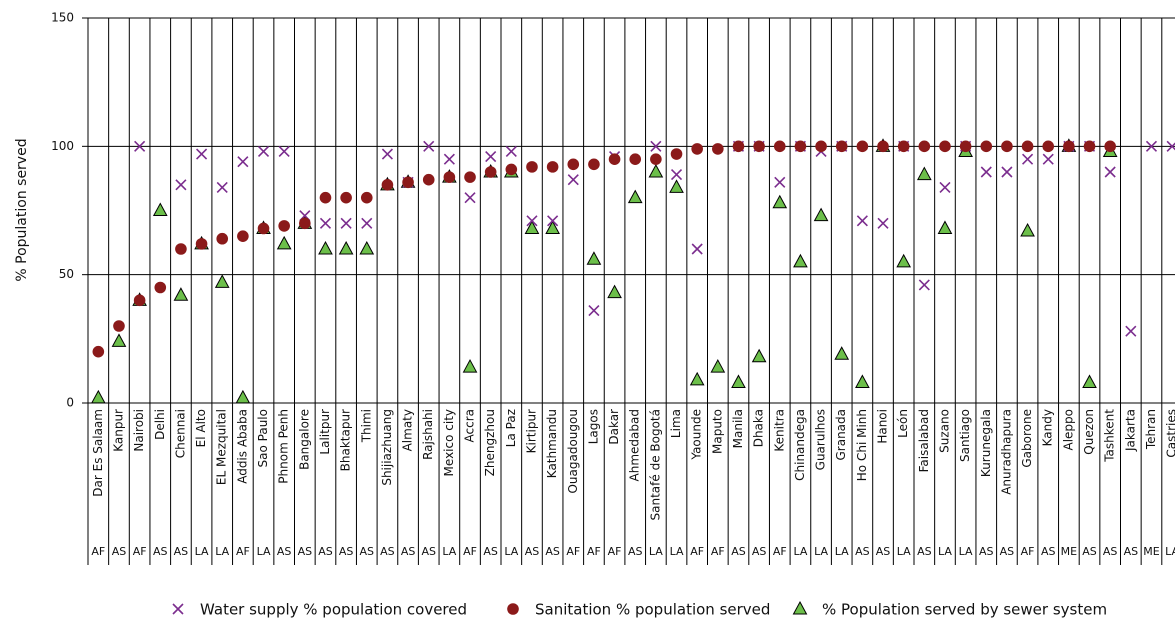  I want to click on x-tick-label: Kandy, so click(1048, 427).